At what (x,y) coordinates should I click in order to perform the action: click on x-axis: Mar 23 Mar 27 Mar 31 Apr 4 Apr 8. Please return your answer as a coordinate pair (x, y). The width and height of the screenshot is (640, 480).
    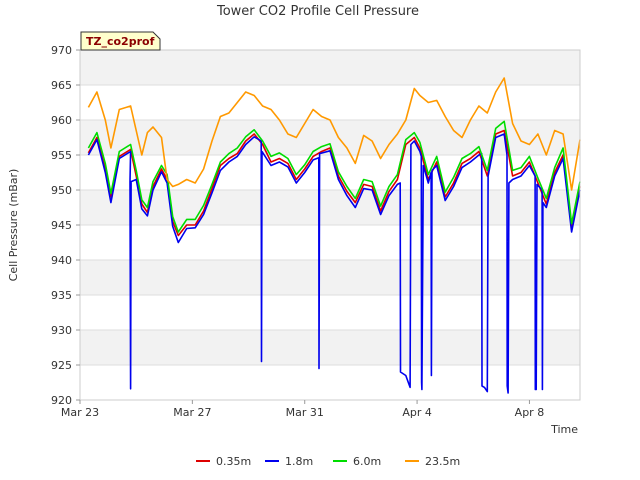
    Looking at the image, I should click on (302, 409).